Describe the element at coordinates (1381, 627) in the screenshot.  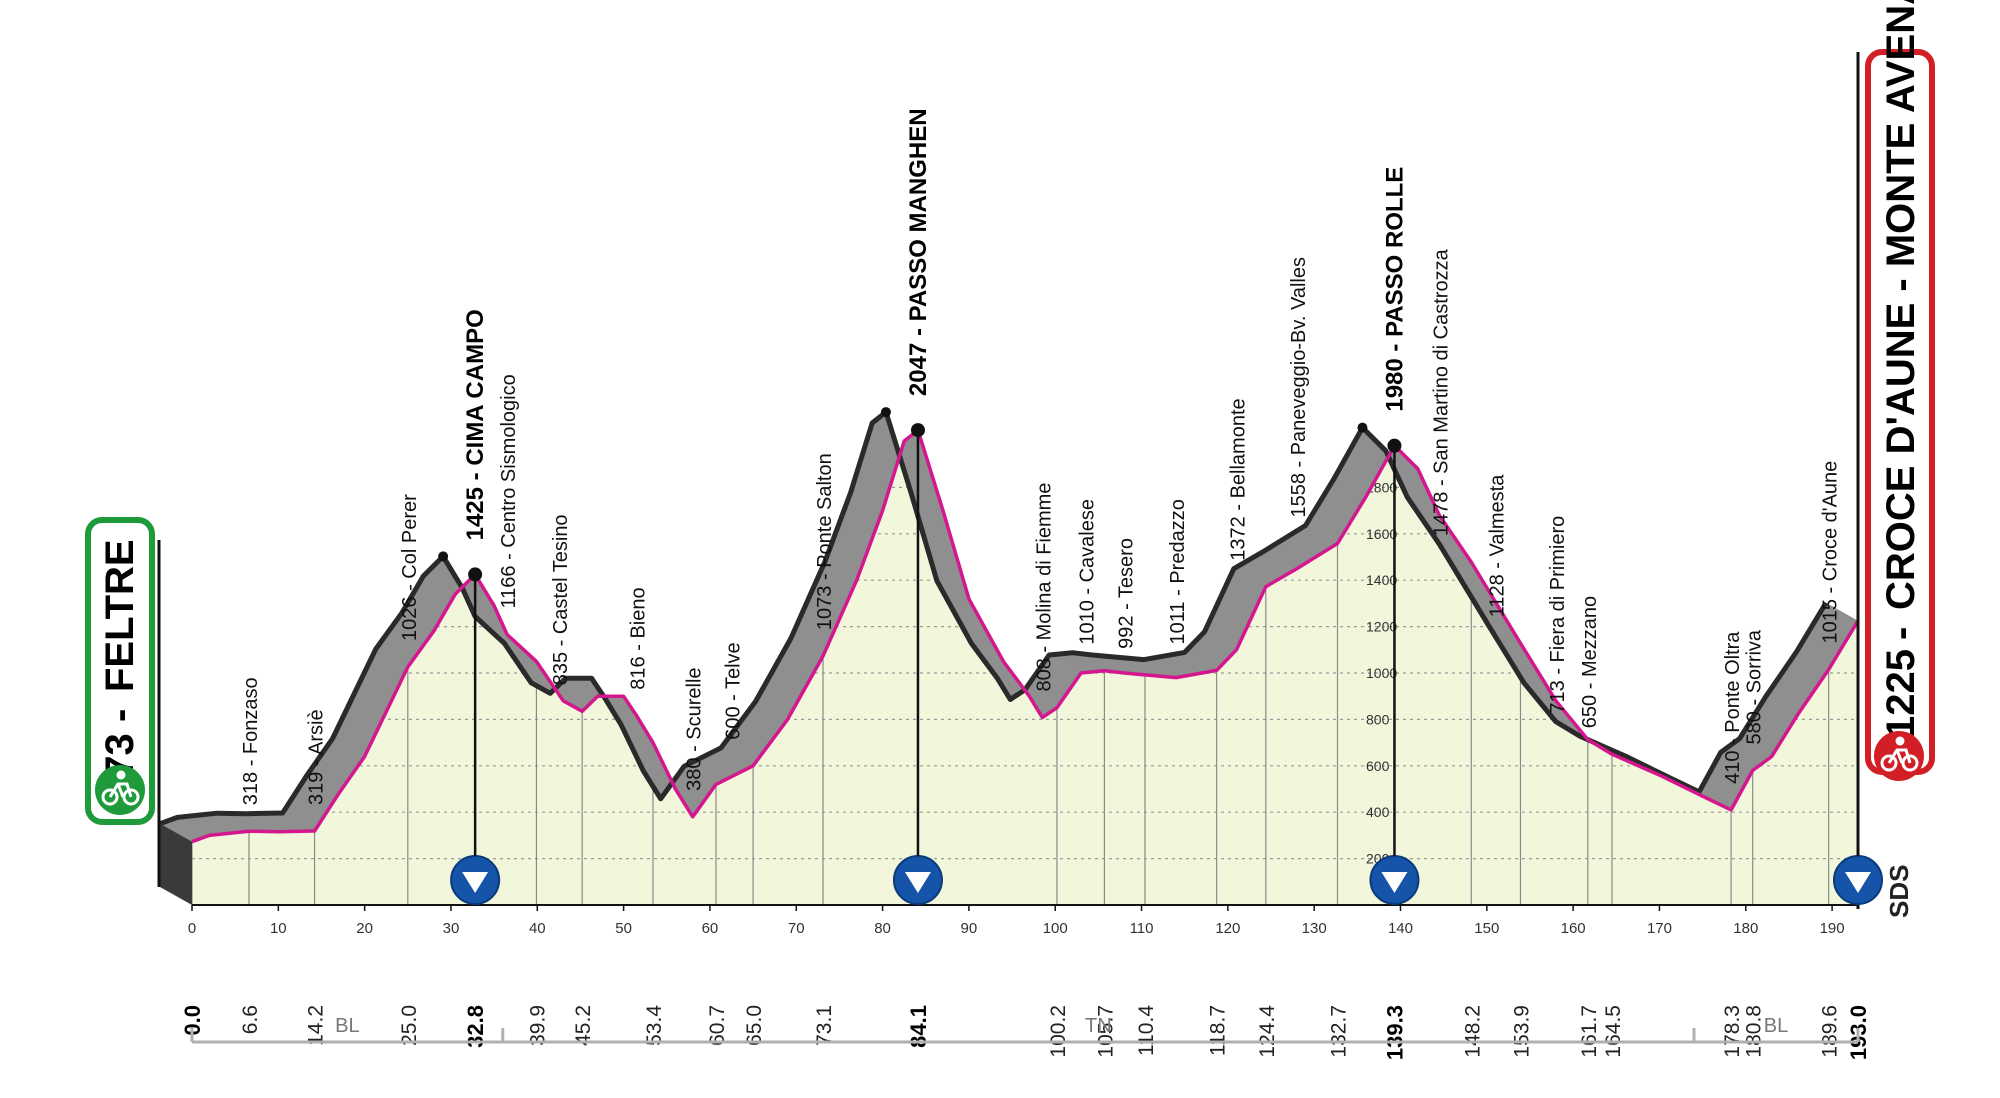
I see `altitude-tick-label: 1200` at that location.